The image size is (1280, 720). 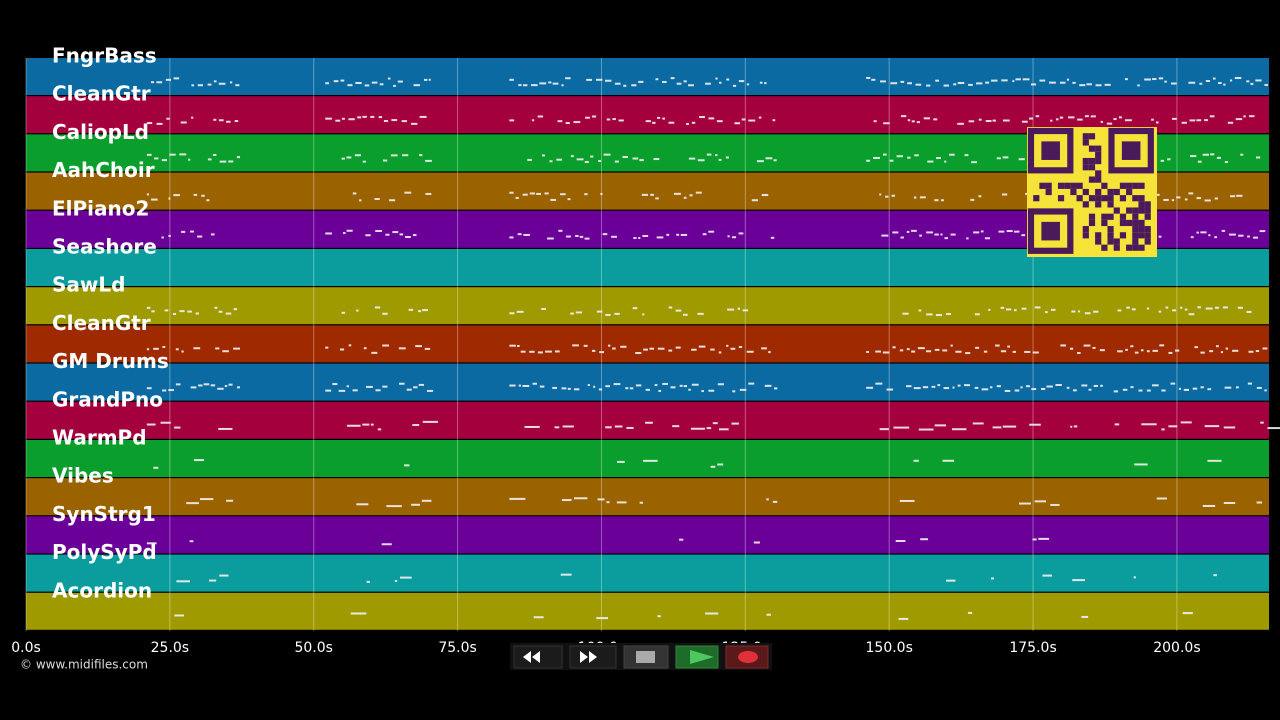 What do you see at coordinates (647, 497) in the screenshot?
I see `track-band` at bounding box center [647, 497].